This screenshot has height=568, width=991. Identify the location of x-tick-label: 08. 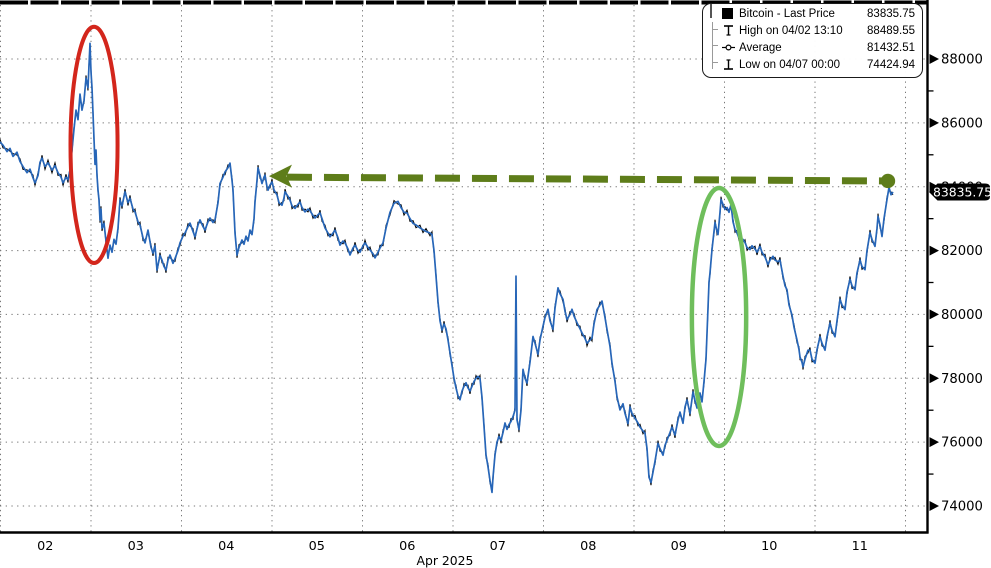
(588, 546).